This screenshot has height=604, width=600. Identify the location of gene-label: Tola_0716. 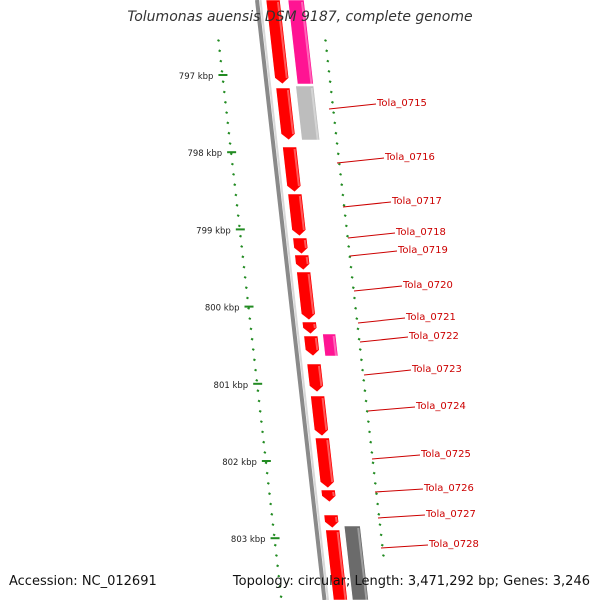
(409, 157).